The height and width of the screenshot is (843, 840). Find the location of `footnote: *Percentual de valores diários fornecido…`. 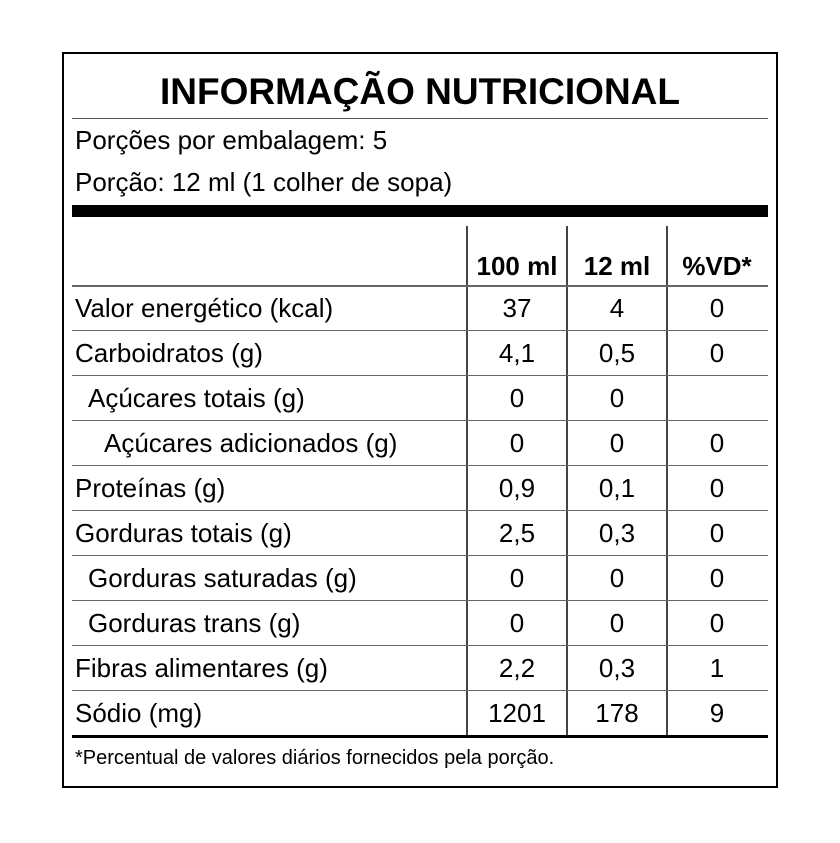

footnote: *Percentual de valores diários fornecido… is located at coordinates (315, 758).